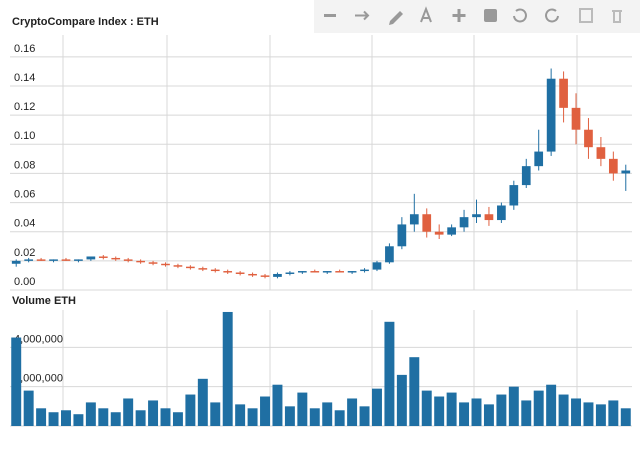 The width and height of the screenshot is (640, 449). What do you see at coordinates (490, 15) in the screenshot?
I see `tool-rect` at bounding box center [490, 15].